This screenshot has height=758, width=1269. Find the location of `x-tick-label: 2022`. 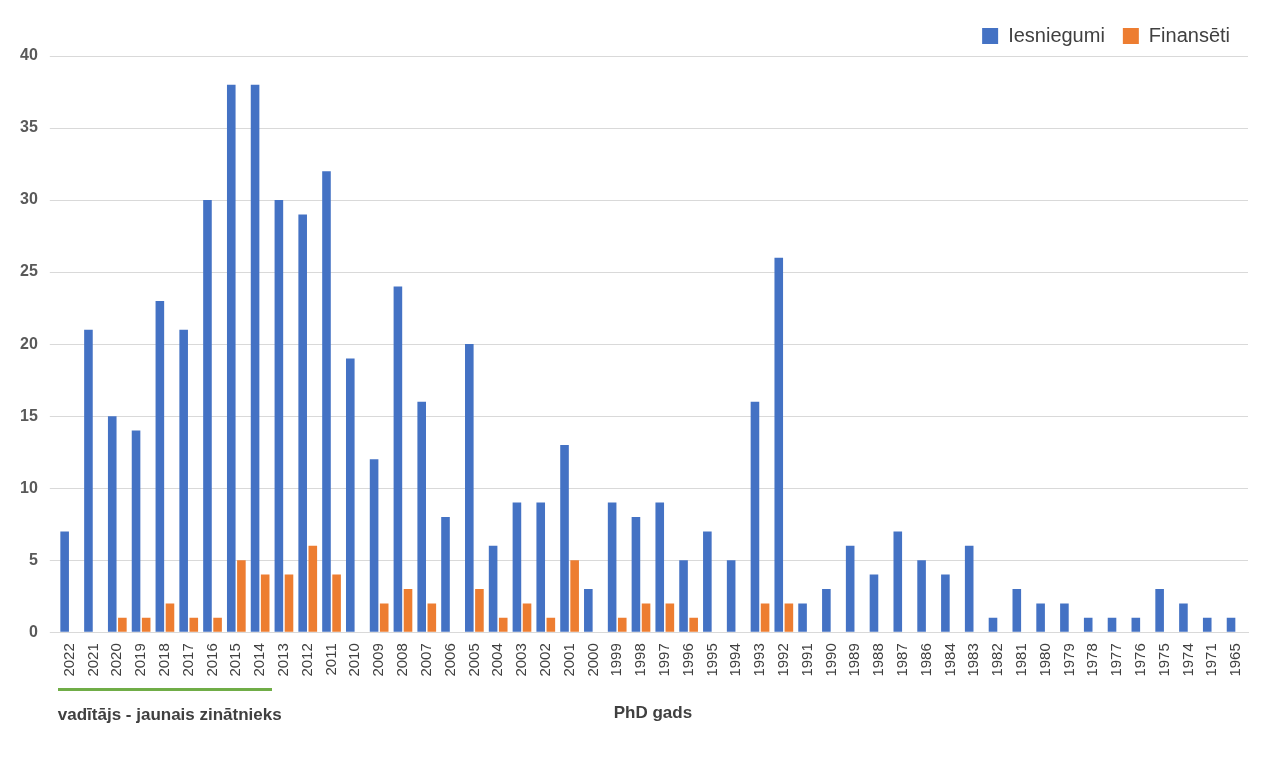

x-tick-label: 2022 is located at coordinates (68, 660).